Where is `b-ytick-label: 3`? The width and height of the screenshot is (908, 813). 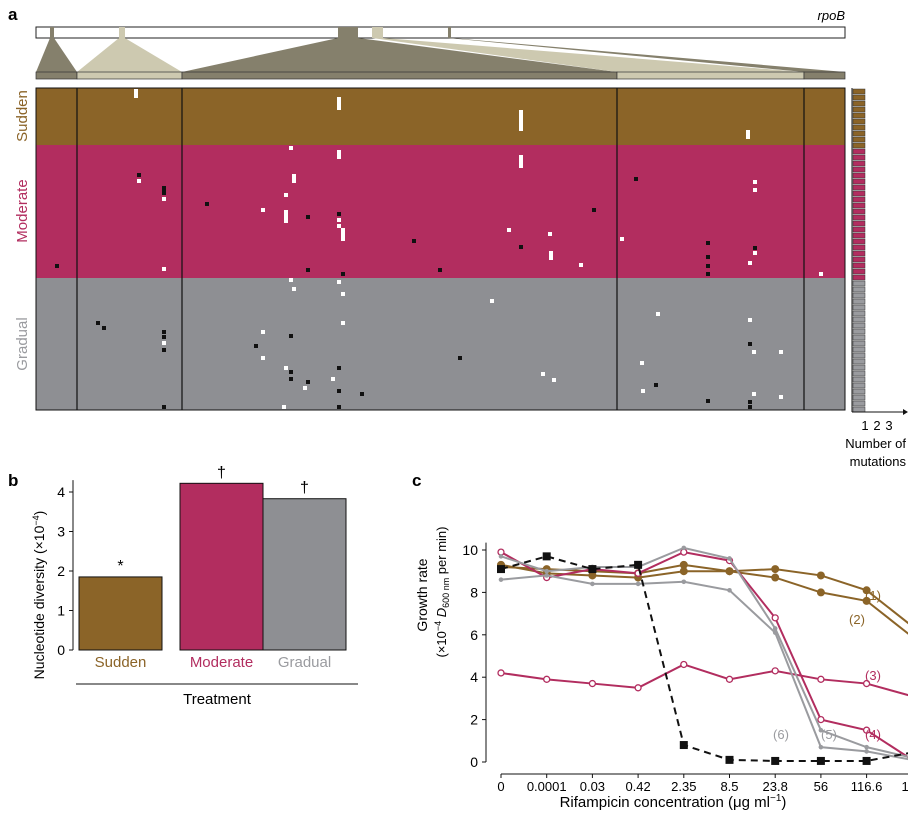 b-ytick-label: 3 is located at coordinates (61, 532).